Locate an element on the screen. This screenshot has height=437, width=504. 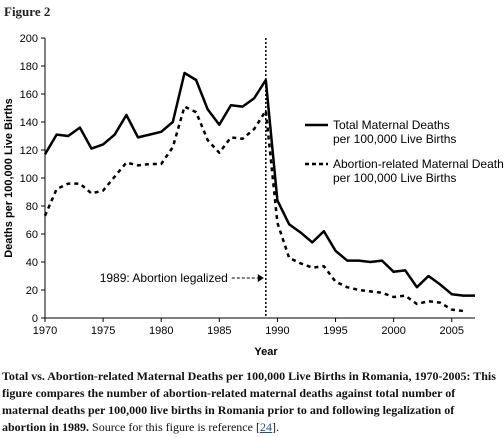
x-tick-label: 1995 is located at coordinates (335, 331).